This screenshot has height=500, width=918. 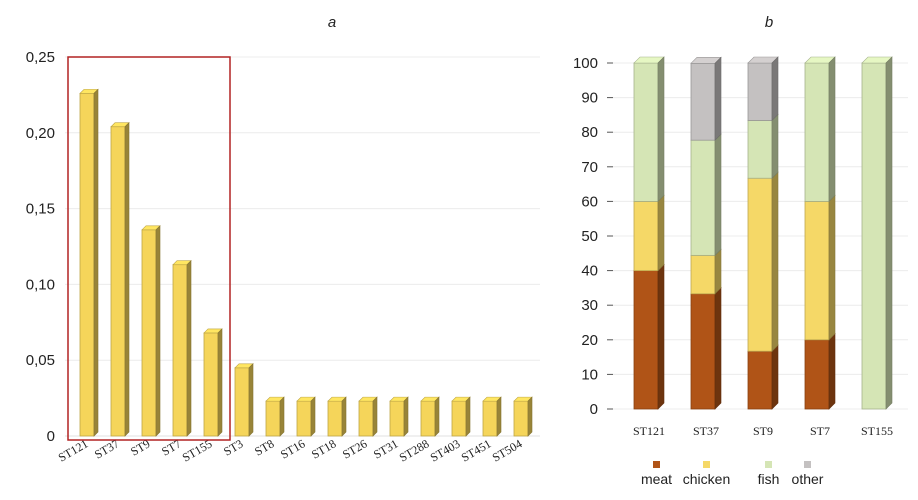 What do you see at coordinates (355, 448) in the screenshot?
I see `x-tick-label: ST26` at bounding box center [355, 448].